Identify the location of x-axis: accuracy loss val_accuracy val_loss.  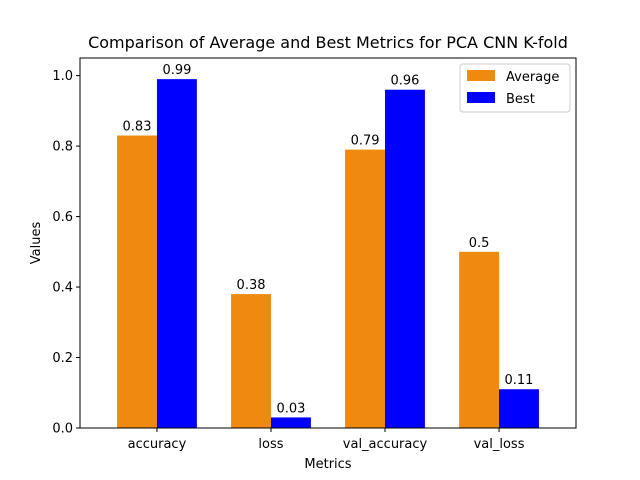
(326, 440).